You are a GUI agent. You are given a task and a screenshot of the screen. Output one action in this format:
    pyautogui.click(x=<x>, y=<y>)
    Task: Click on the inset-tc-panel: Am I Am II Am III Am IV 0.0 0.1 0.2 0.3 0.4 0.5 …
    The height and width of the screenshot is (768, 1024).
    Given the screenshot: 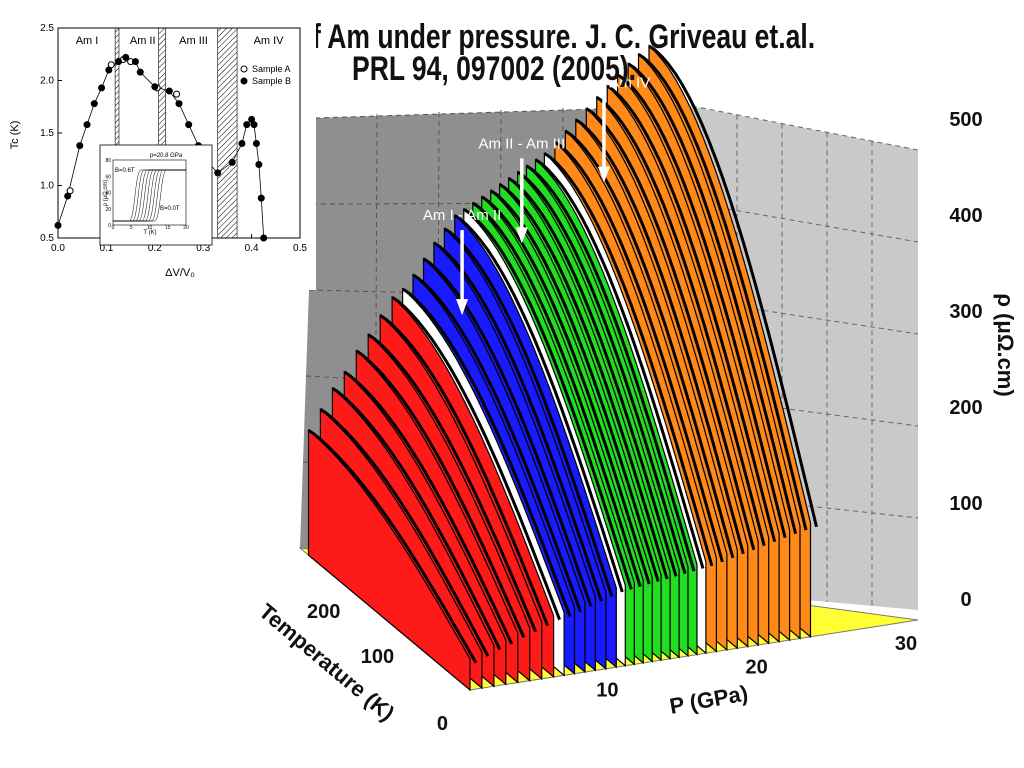 What is the action you would take?
    pyautogui.click(x=158, y=145)
    